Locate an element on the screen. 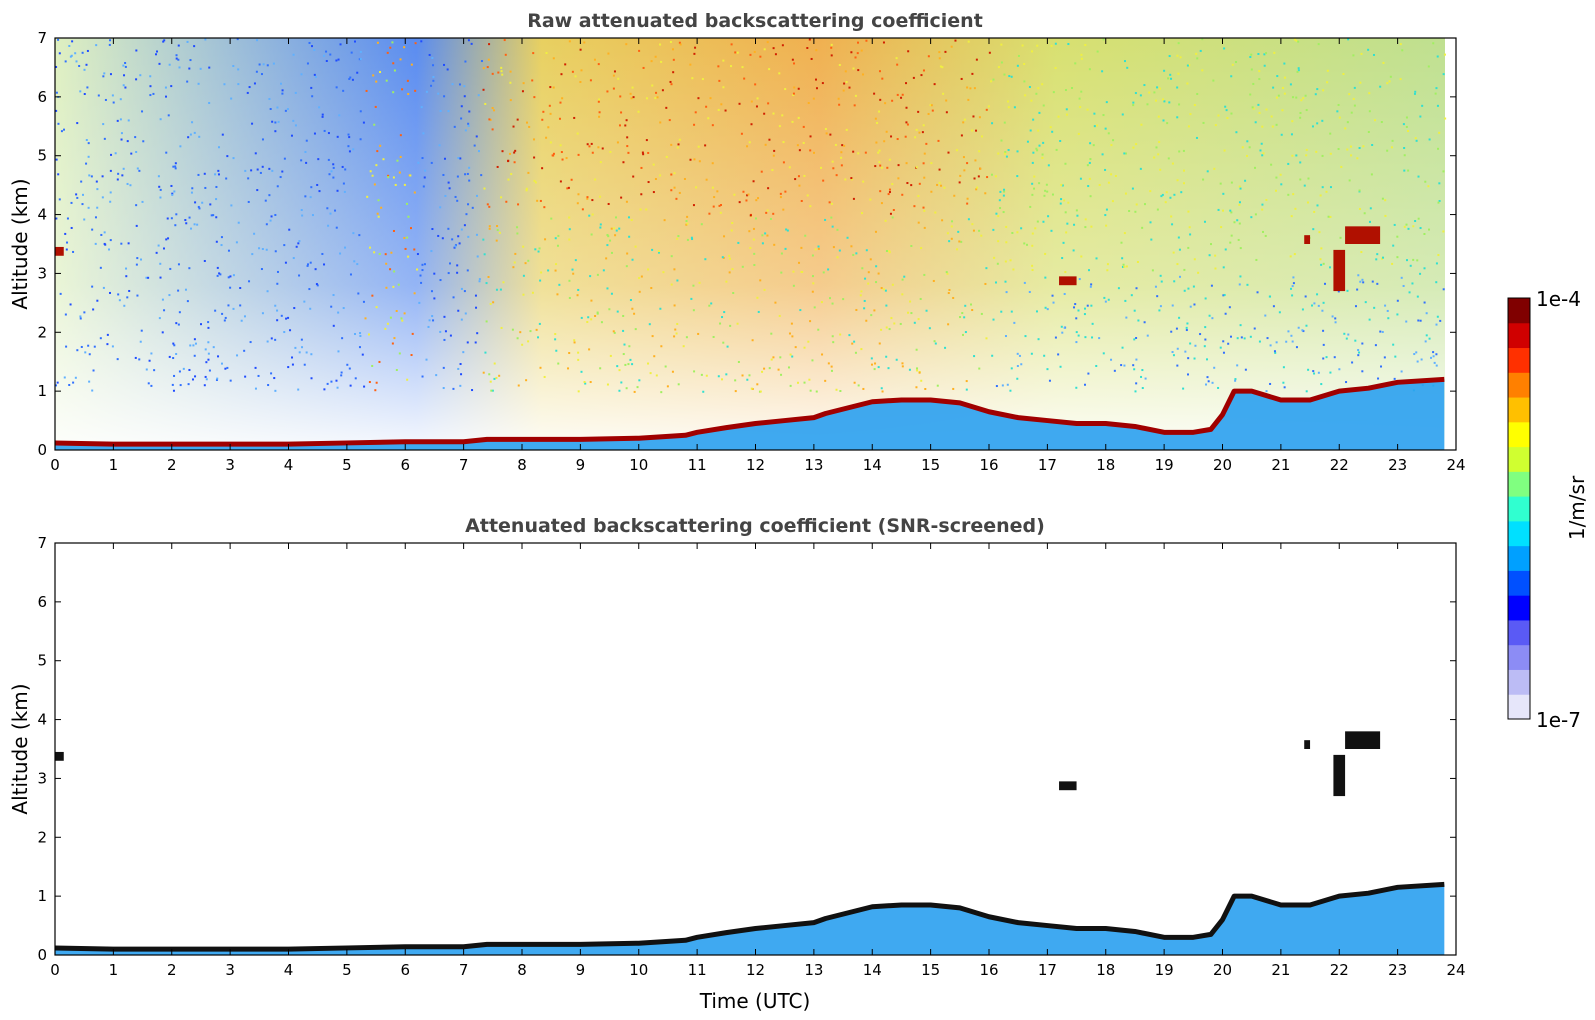 Image resolution: width=1595 pixels, height=1020 pixels. cloud-patch is located at coordinates (1339, 270).